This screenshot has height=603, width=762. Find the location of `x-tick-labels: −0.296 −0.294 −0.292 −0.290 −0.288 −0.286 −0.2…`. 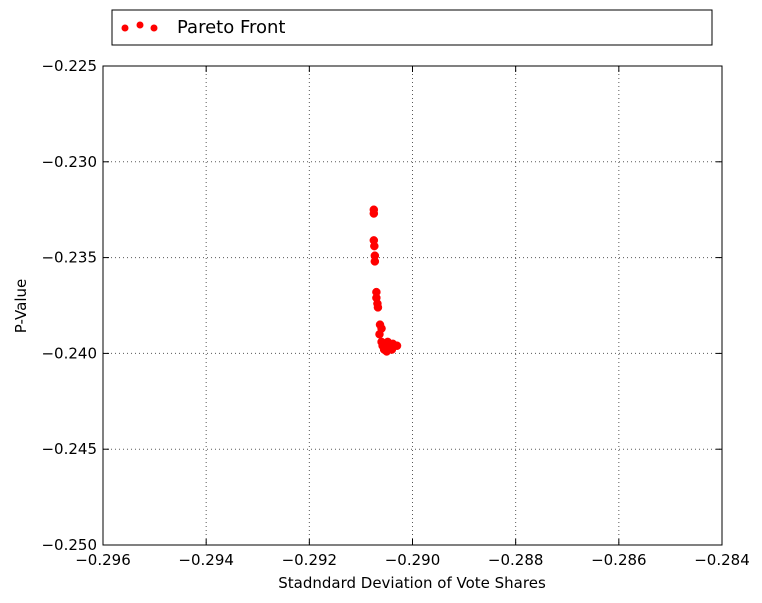

x-tick-labels: −0.296 −0.294 −0.292 −0.290 −0.288 −0.286 −0.2… is located at coordinates (412, 560).